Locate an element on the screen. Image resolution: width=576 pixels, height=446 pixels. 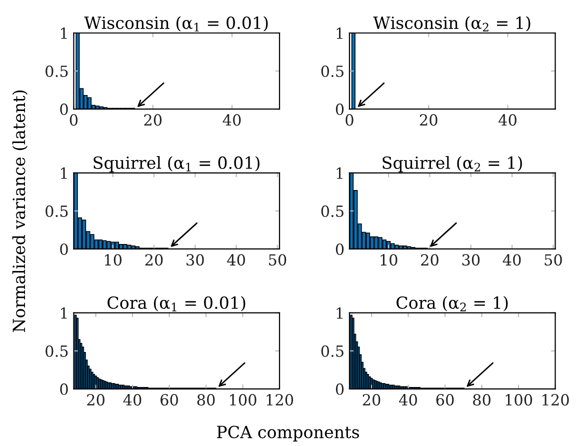
chart-title: Squirrel (α$_{1}$ = 0.01) is located at coordinates (177, 164).